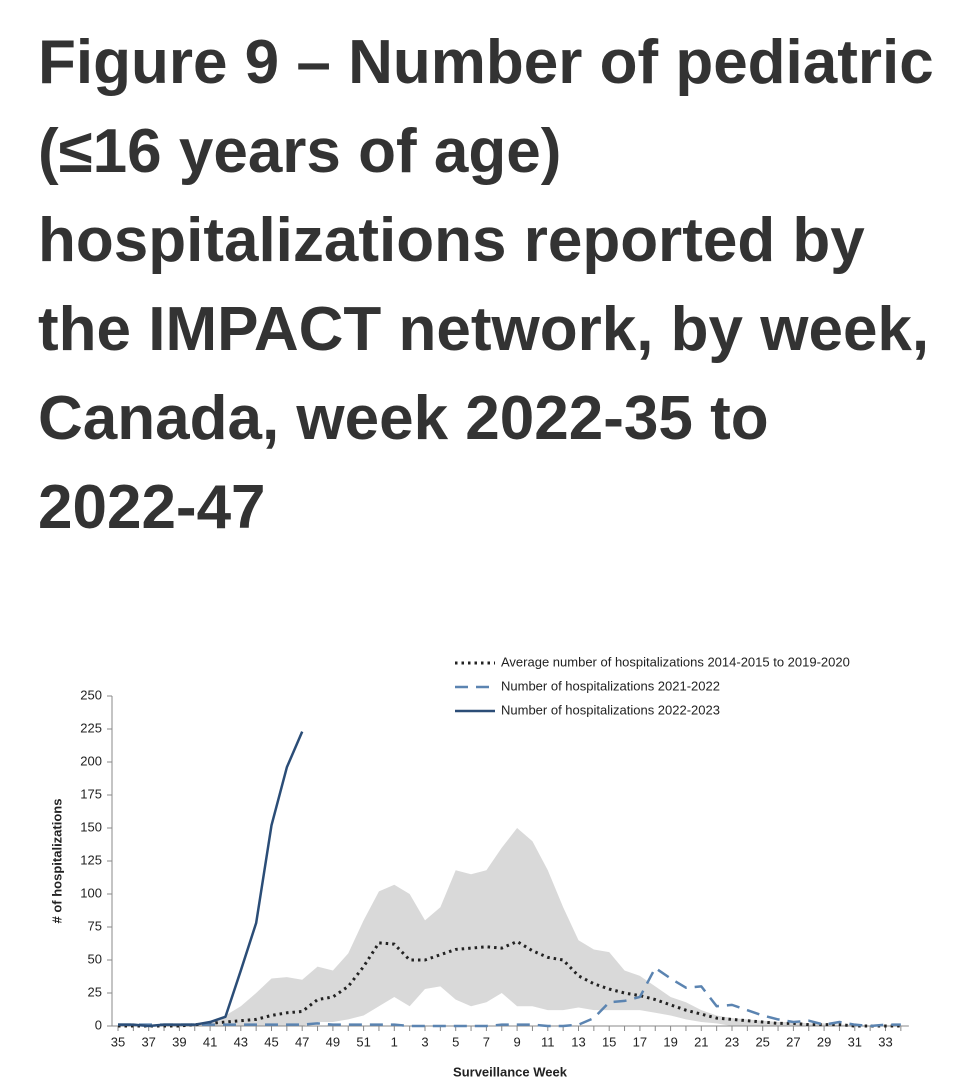  What do you see at coordinates (824, 1041) in the screenshot?
I see `x-tick-label: 29` at bounding box center [824, 1041].